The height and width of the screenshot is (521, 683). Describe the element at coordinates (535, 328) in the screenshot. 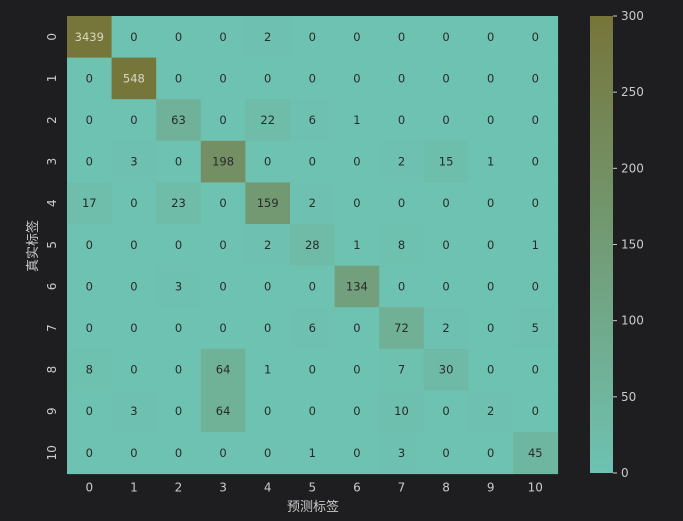

I see `cell-value-label: 5` at that location.